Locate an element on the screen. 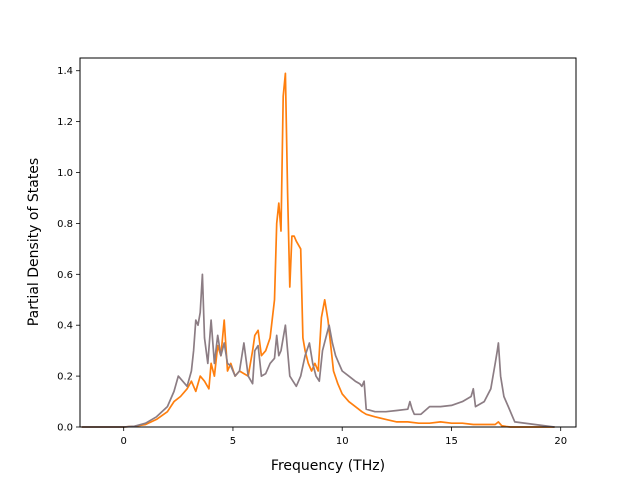 This screenshot has height=480, width=640. y-tick-label: 1.0 is located at coordinates (65, 173).